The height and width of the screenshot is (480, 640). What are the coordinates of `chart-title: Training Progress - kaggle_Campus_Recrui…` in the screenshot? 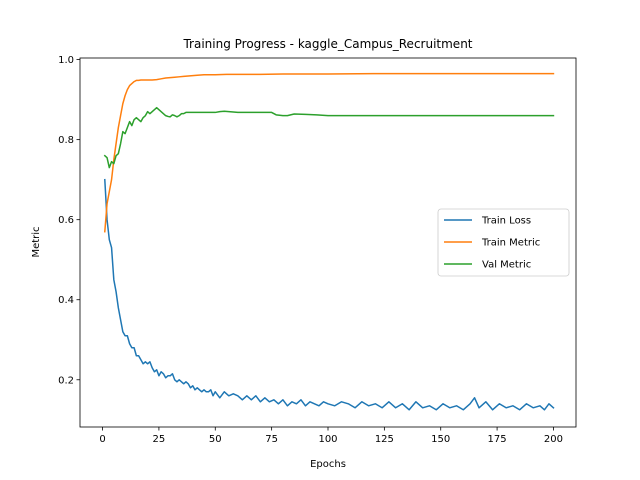 It's located at (327, 44).